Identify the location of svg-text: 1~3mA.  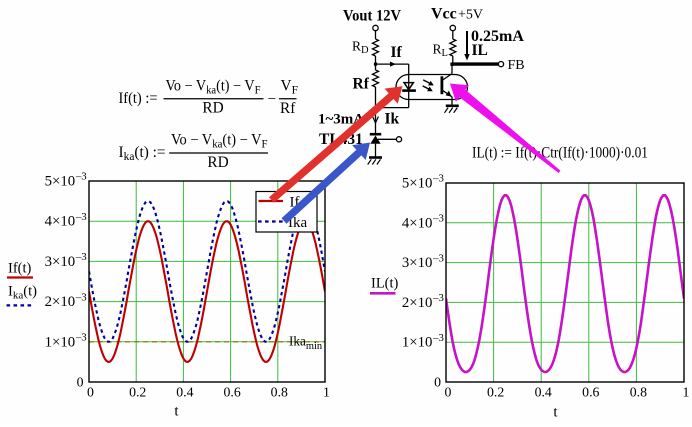
(341, 120).